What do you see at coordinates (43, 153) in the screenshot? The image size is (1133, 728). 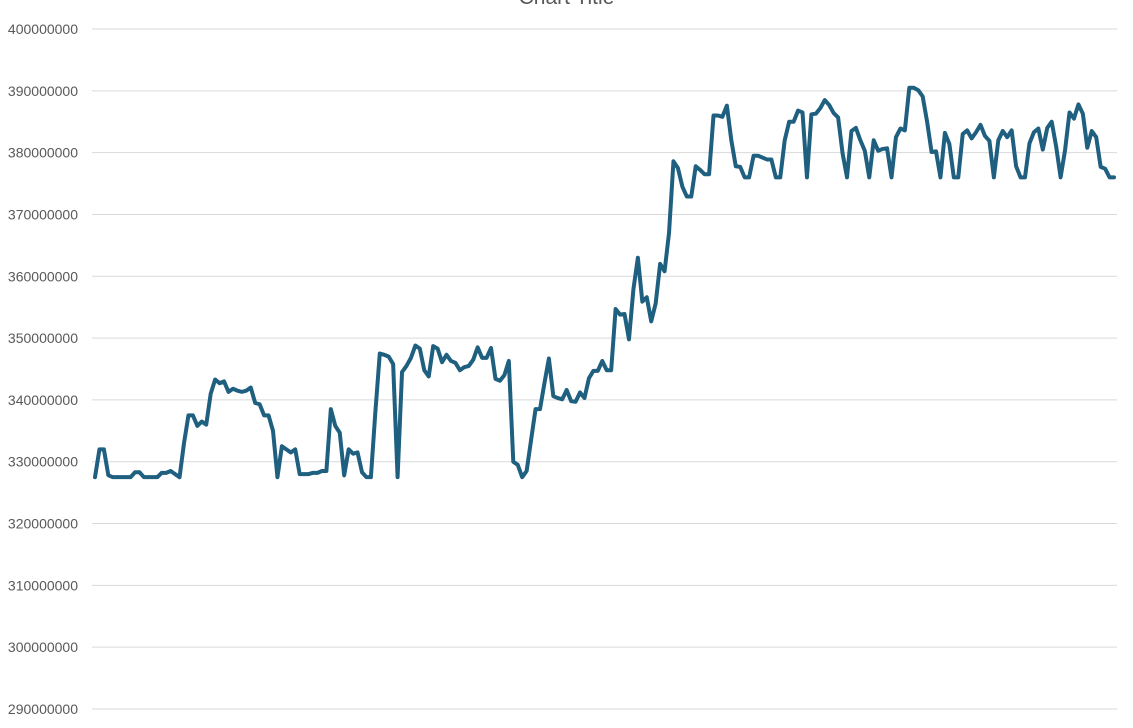 I see `y-tick-label: 380000000` at bounding box center [43, 153].